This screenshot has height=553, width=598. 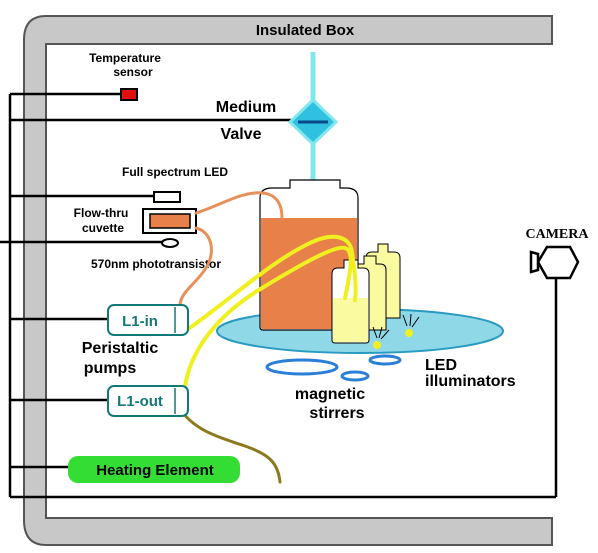 I want to click on pump-l1-out-label: L1-out, so click(x=140, y=401).